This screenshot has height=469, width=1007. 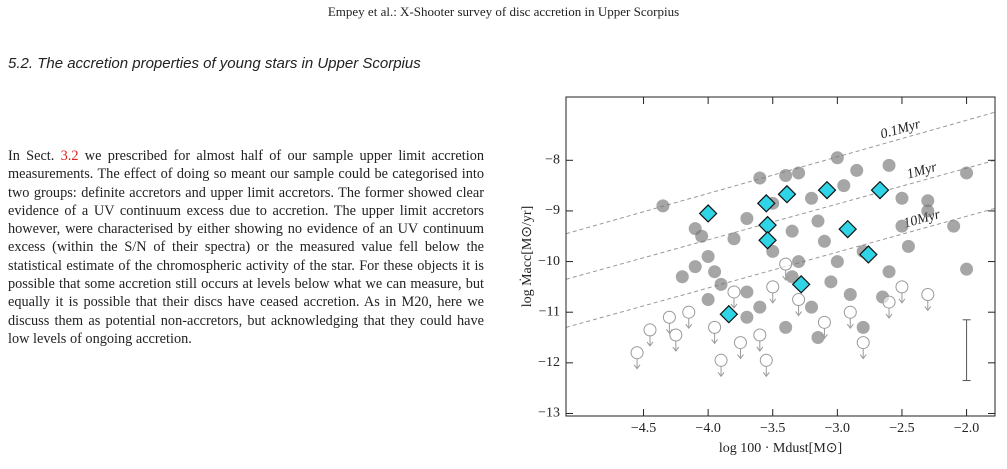 I want to click on x-tick-label: −4.5, so click(x=643, y=428).